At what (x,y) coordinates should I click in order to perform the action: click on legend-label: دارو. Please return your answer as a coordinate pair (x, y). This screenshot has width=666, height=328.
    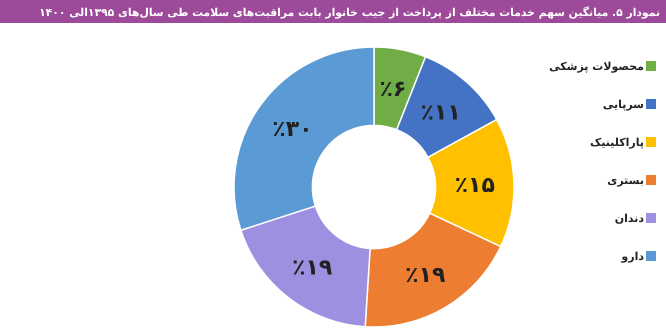
    Looking at the image, I should click on (632, 256).